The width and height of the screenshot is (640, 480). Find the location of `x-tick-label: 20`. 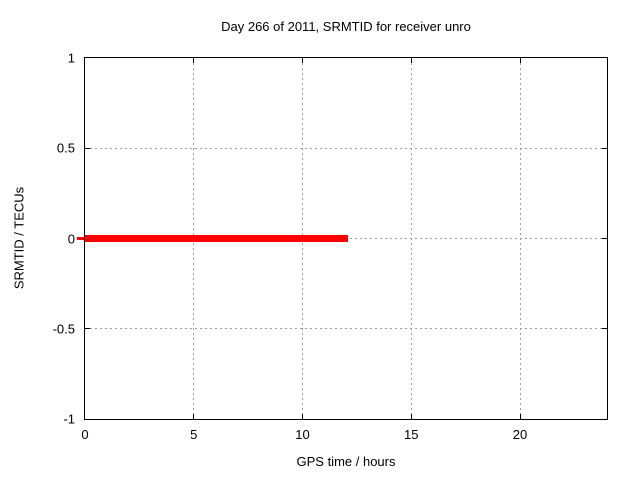

x-tick-label: 20 is located at coordinates (520, 434).